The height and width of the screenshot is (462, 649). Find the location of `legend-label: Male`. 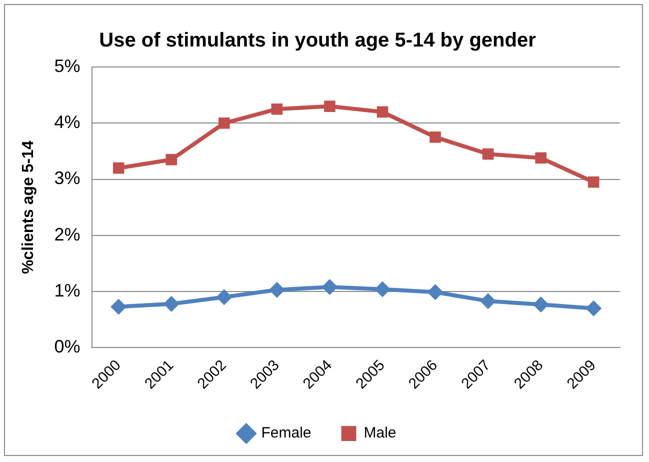

legend-label: Male is located at coordinates (380, 433).